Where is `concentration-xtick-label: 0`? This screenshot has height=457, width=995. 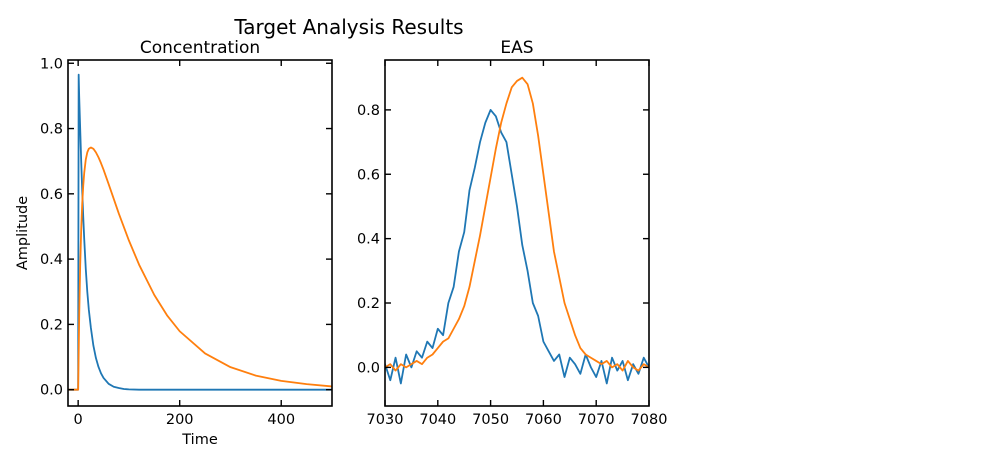
concentration-xtick-label: 0 is located at coordinates (78, 420).